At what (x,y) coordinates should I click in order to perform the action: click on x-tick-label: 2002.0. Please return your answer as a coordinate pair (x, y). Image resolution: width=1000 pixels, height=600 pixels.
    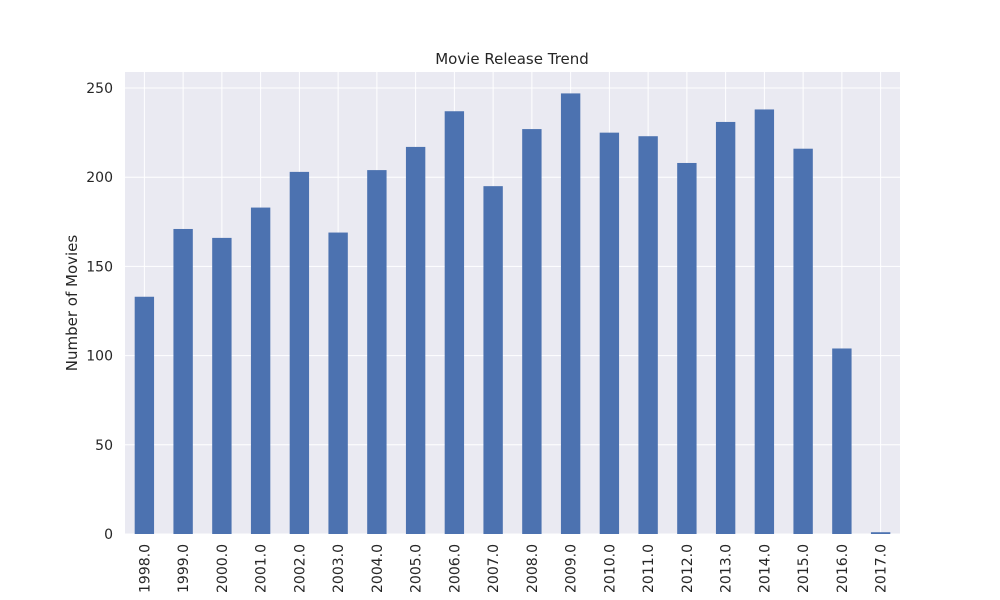
    Looking at the image, I should click on (300, 568).